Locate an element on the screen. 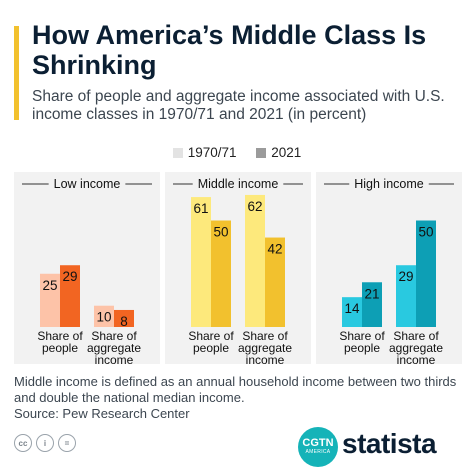 The image size is (474, 474). no-derivatives-icon: = is located at coordinates (67, 443).